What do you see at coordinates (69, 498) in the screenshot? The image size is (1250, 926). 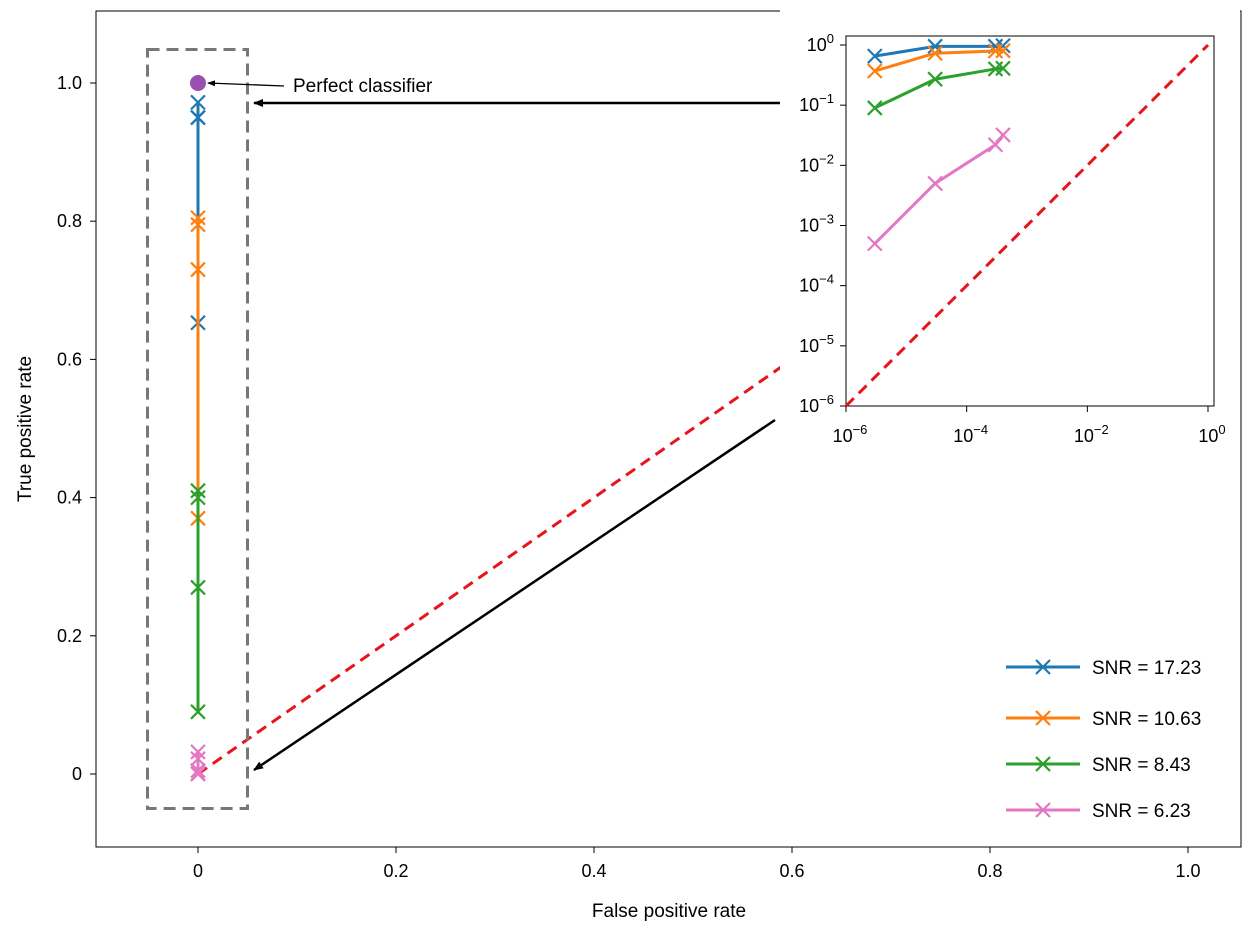 I see `y-tick-label: 0.4` at bounding box center [69, 498].